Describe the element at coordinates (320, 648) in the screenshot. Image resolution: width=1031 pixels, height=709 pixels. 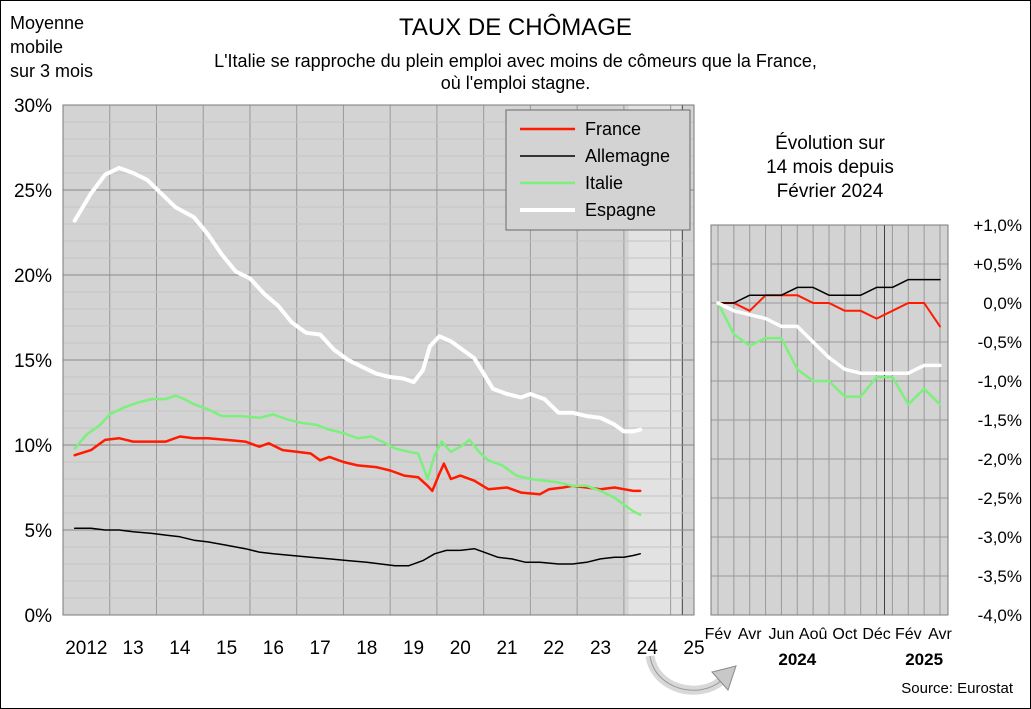
I see `x-tick-label: 17` at that location.